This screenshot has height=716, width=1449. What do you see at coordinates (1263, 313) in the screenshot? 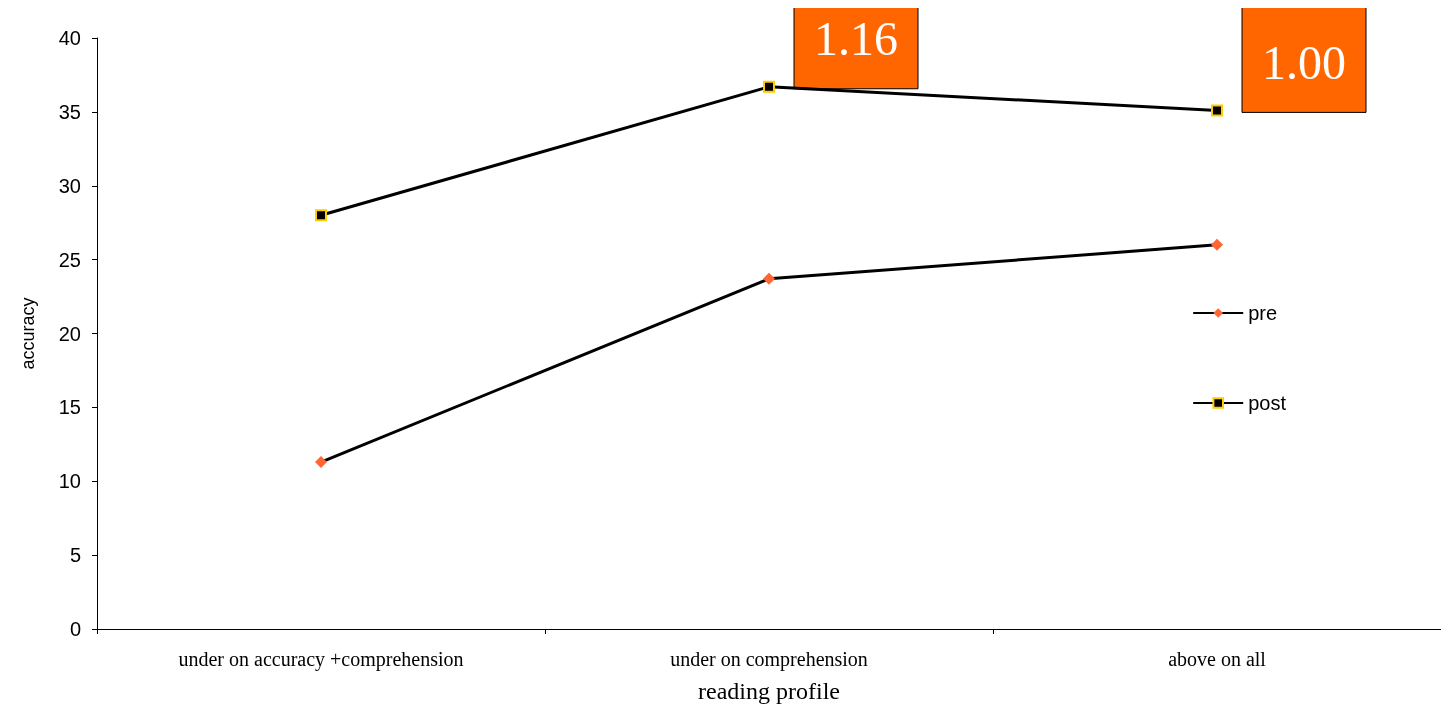
I see `legend-label: pre` at bounding box center [1263, 313].